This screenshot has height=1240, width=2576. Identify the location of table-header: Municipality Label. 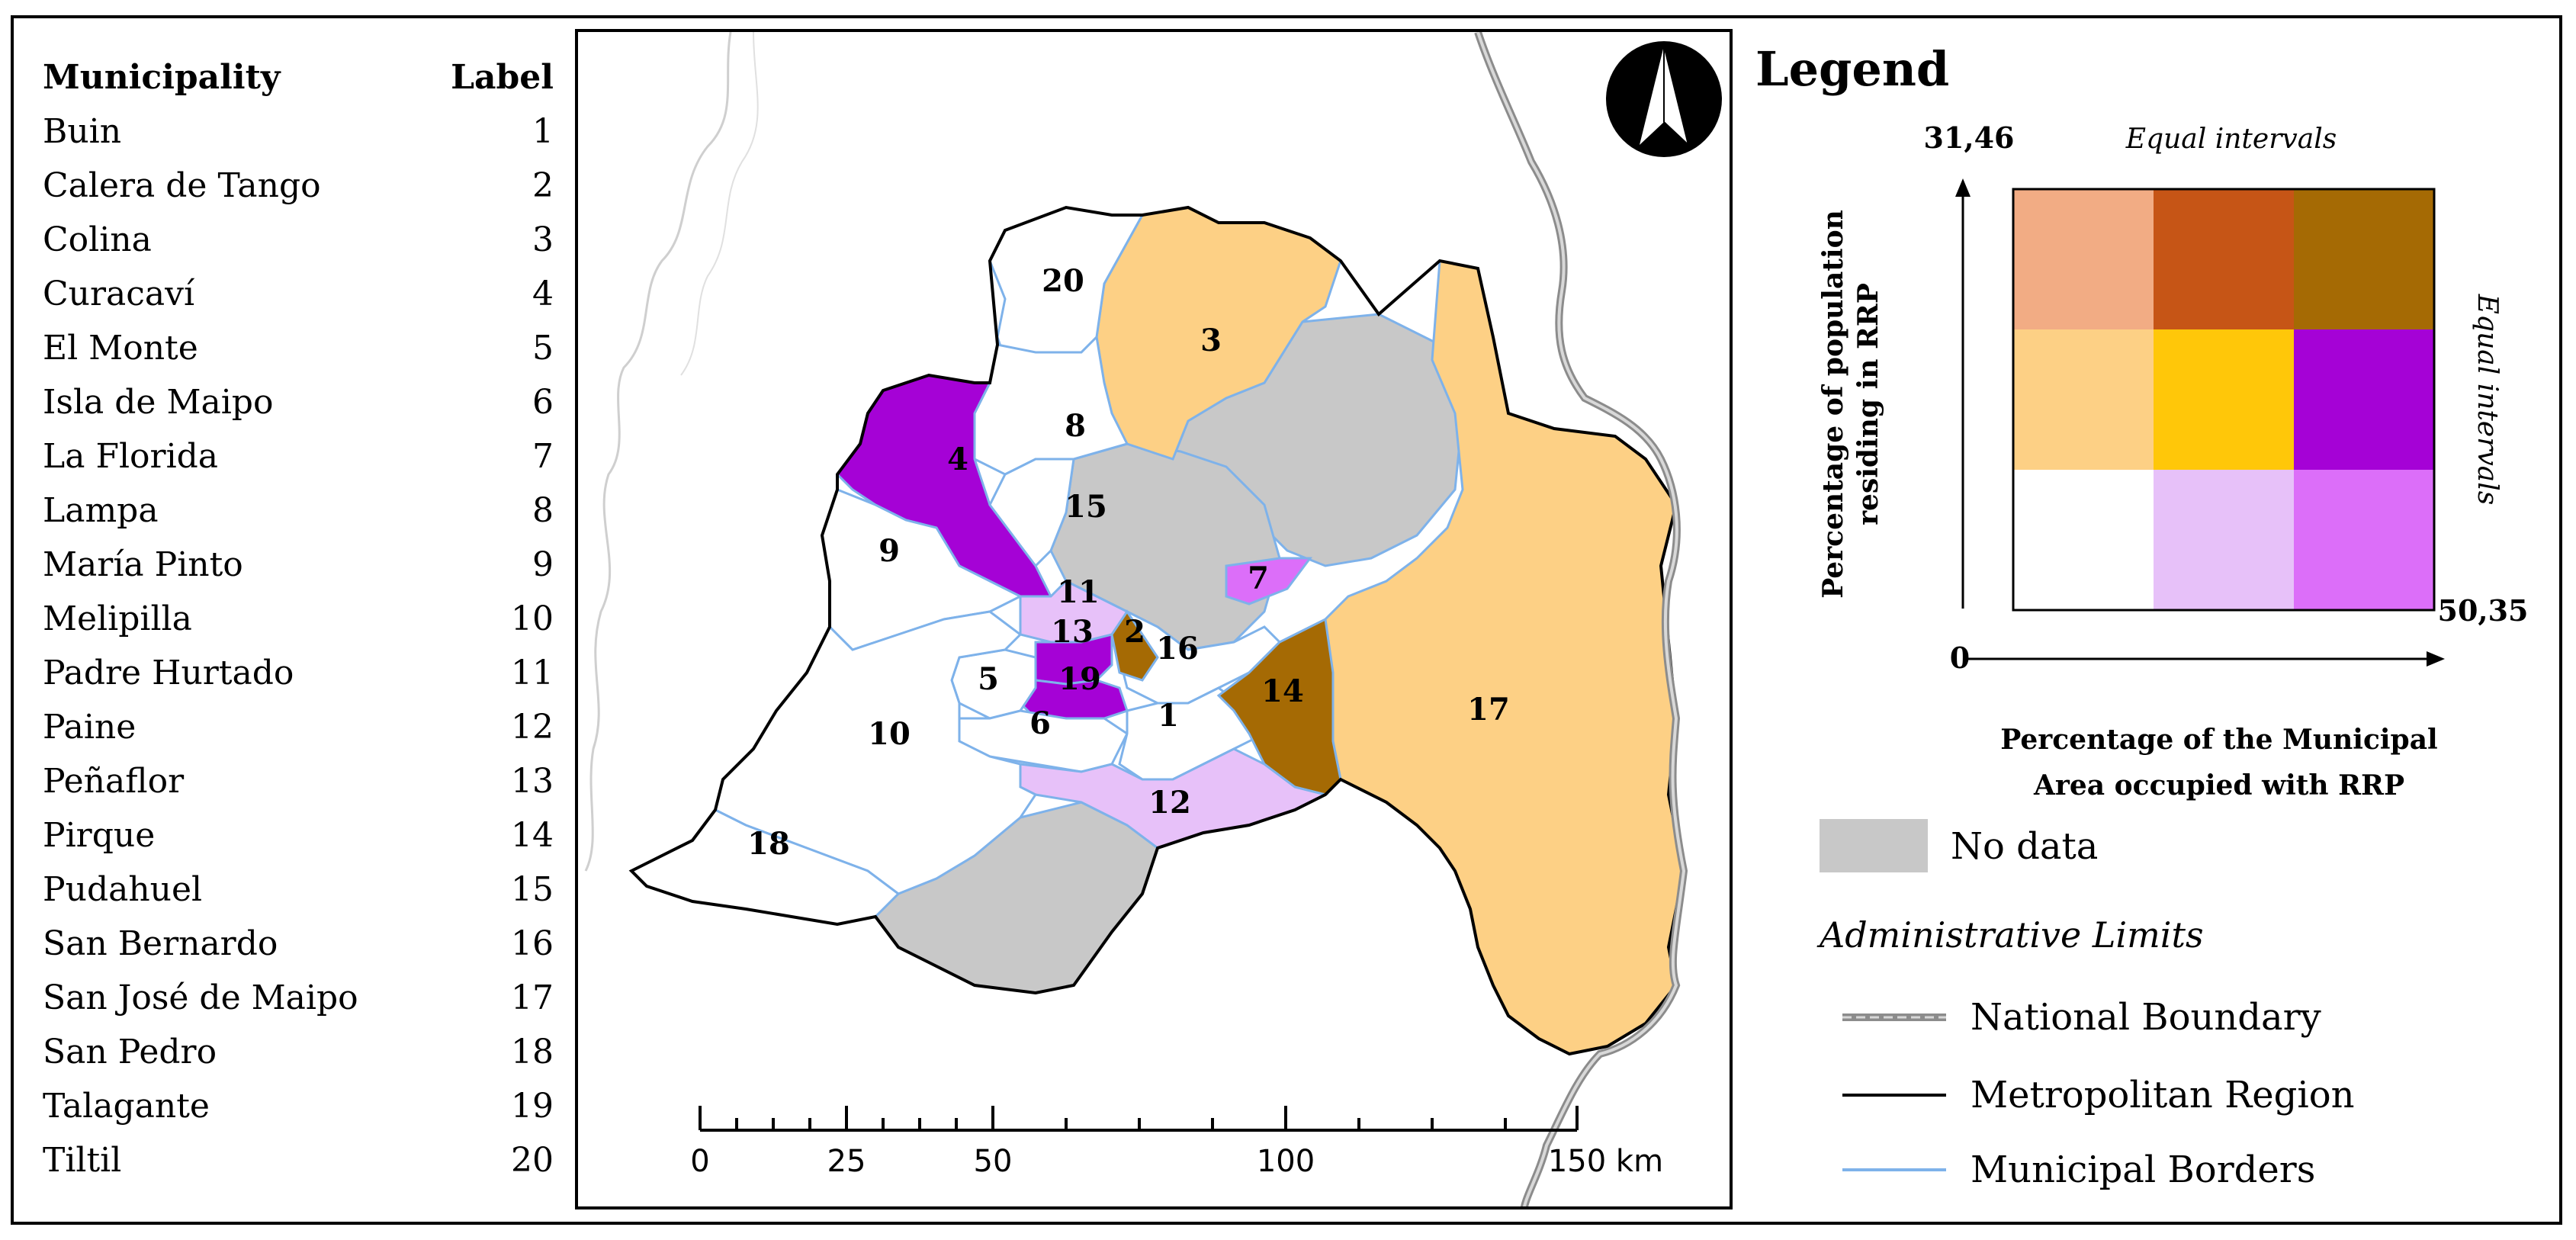
(298, 77).